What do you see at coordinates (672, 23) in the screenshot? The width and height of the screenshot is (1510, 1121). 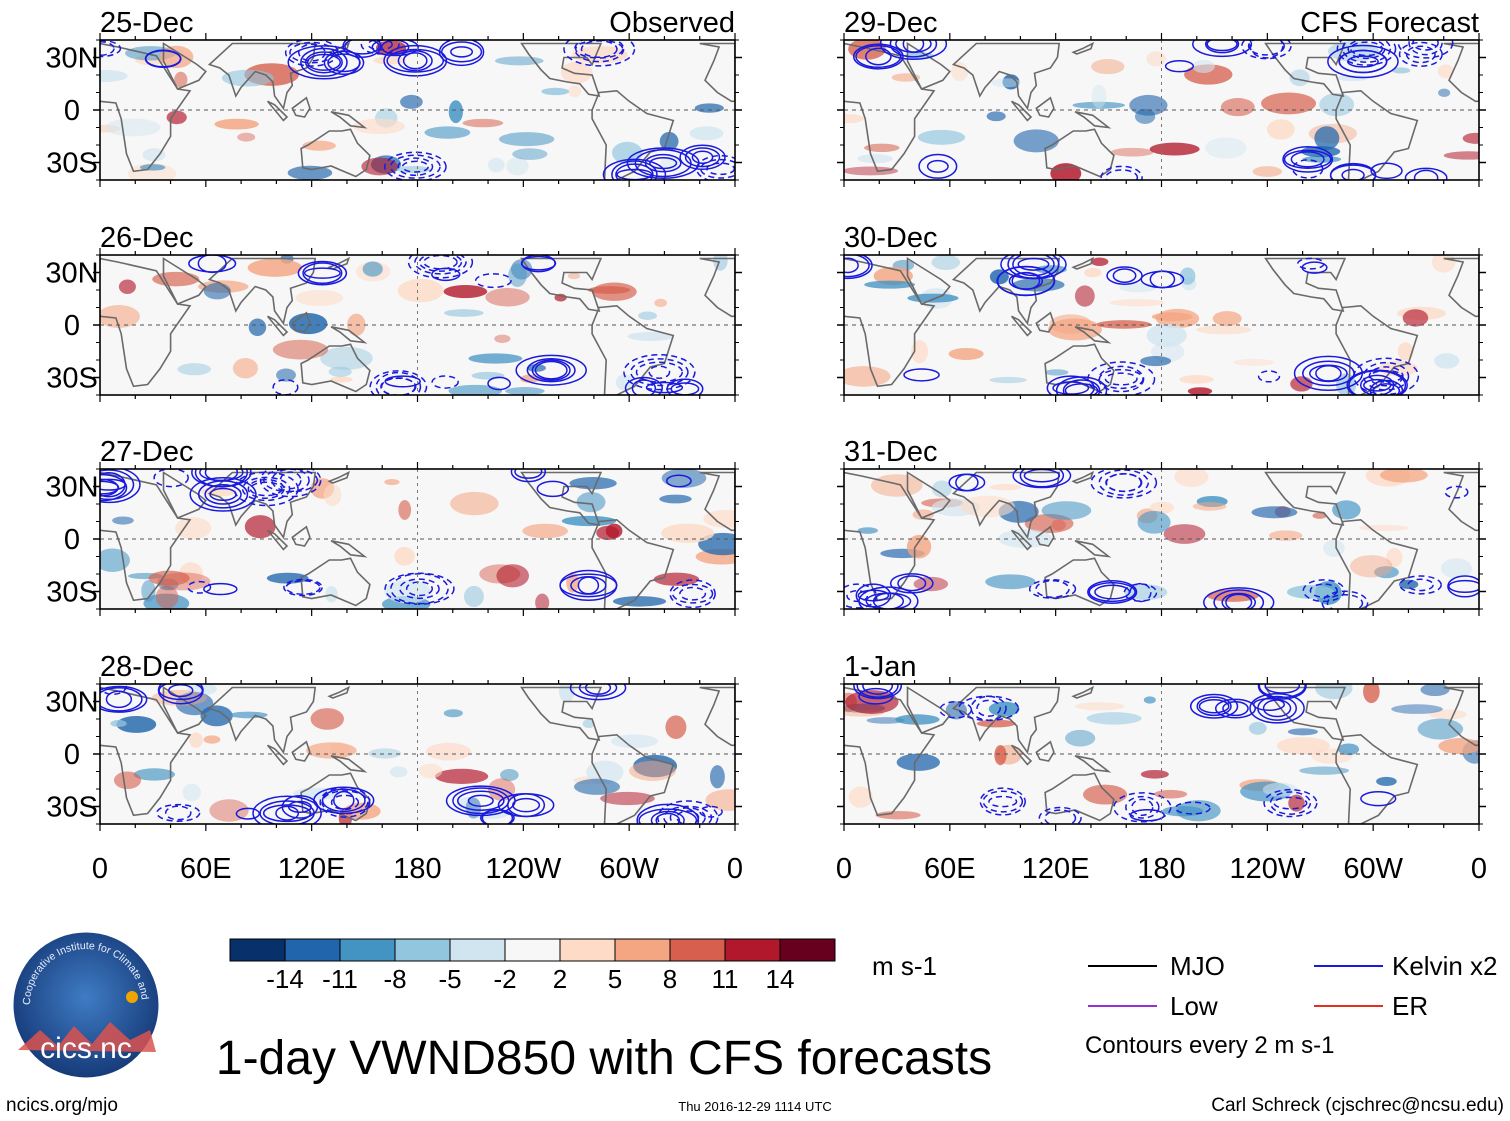 I see `panel-source-label: Observed` at bounding box center [672, 23].